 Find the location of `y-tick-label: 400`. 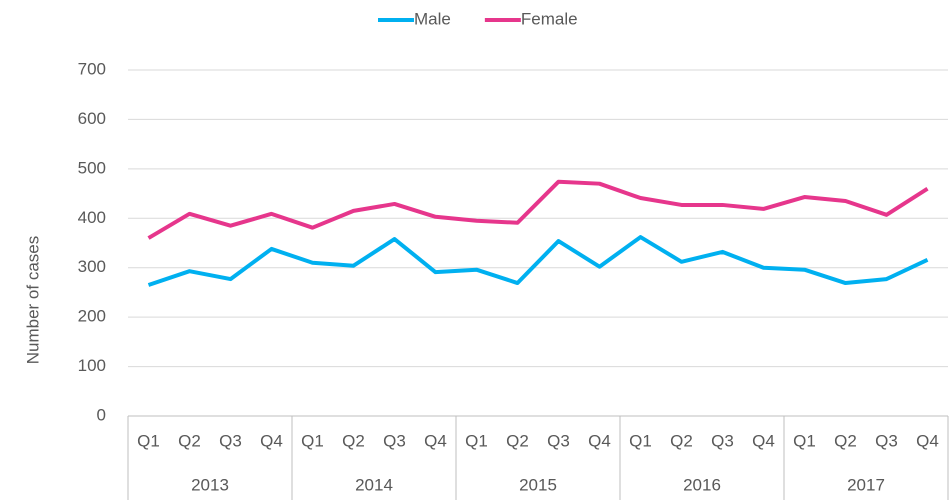

y-tick-label: 400 is located at coordinates (92, 217).